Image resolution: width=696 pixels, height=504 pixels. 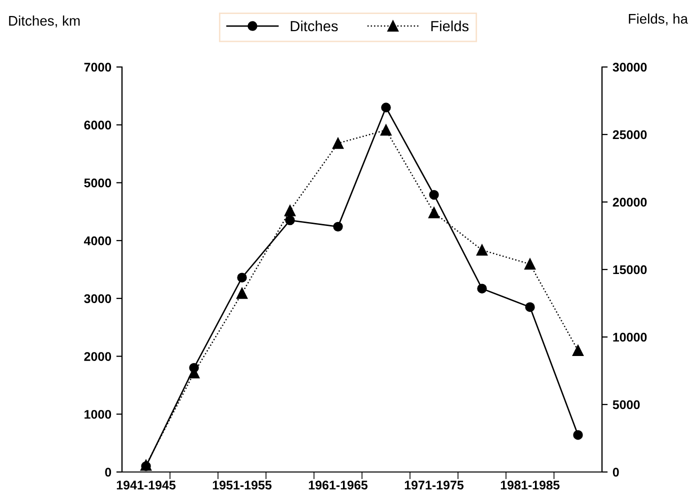 What do you see at coordinates (434, 485) in the screenshot?
I see `x-tick-label: 1971-1975` at bounding box center [434, 485].